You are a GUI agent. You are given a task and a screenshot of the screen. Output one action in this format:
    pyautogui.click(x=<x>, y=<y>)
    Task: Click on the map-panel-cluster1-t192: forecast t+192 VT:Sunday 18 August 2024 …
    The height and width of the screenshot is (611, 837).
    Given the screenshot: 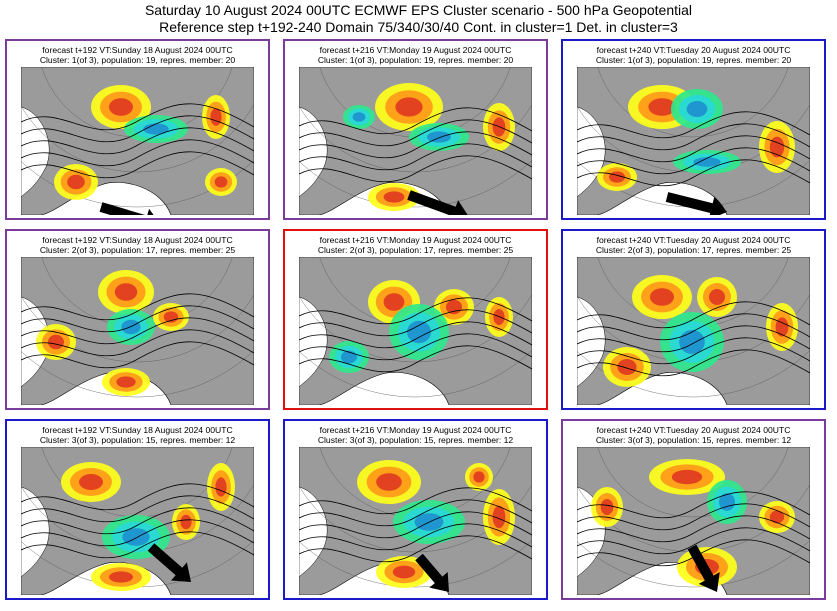 What is the action you would take?
    pyautogui.click(x=137, y=129)
    